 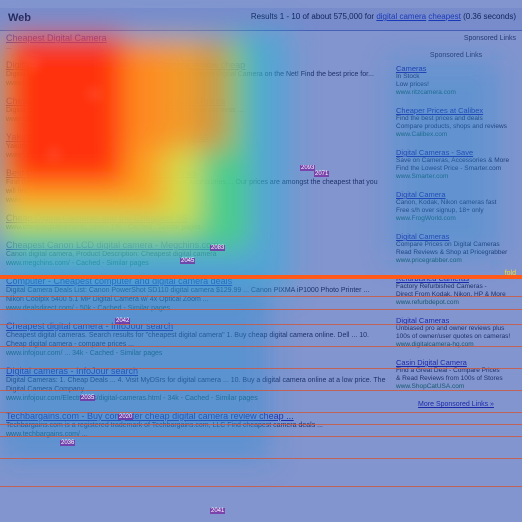 What do you see at coordinates (88, 398) in the screenshot?
I see `gaze-mark: 2035` at bounding box center [88, 398].